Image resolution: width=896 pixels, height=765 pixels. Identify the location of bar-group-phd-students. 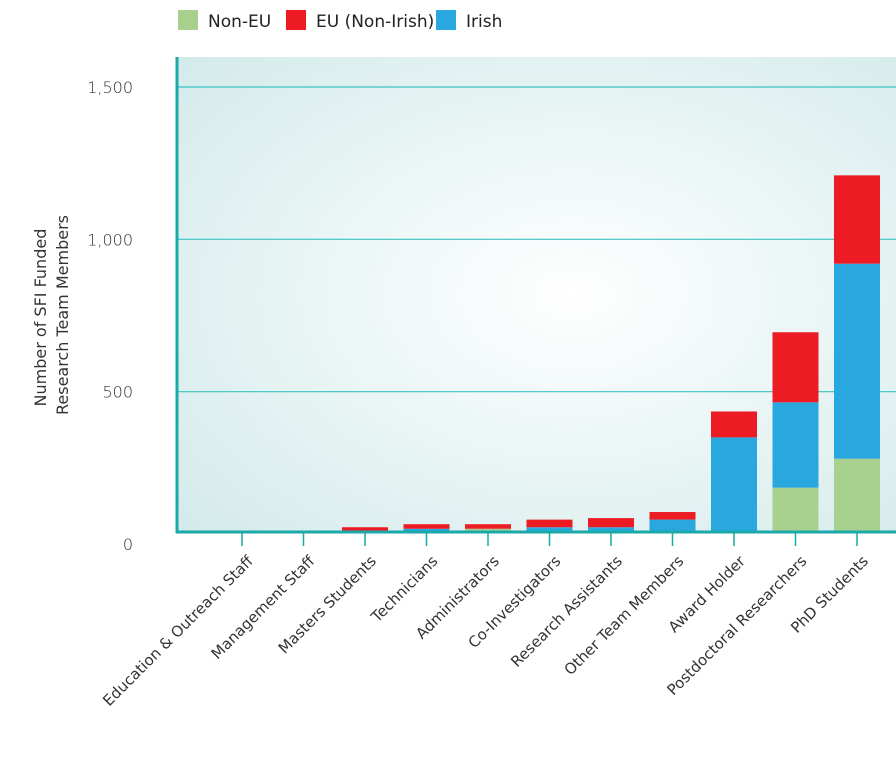
(857, 353).